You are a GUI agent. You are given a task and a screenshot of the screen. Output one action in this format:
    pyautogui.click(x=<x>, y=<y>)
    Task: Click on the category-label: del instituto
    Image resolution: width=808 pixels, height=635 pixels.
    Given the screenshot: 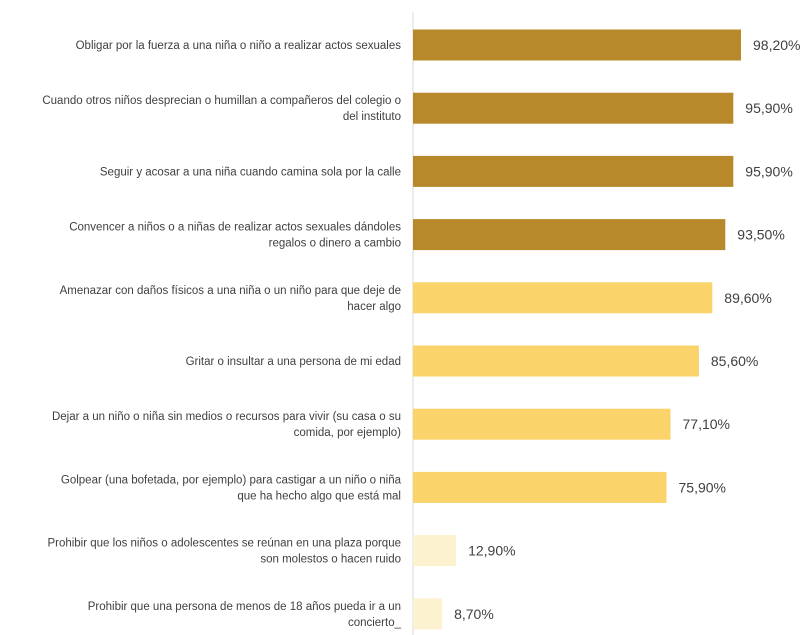 What is the action you would take?
    pyautogui.click(x=372, y=117)
    